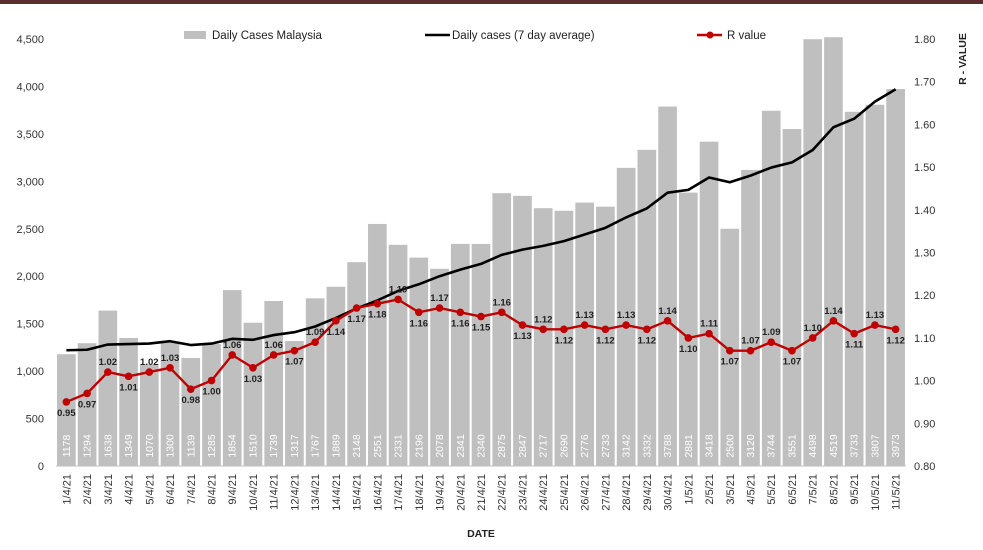  What do you see at coordinates (924, 339) in the screenshot?
I see `y2-tick-label: 1.10` at bounding box center [924, 339].